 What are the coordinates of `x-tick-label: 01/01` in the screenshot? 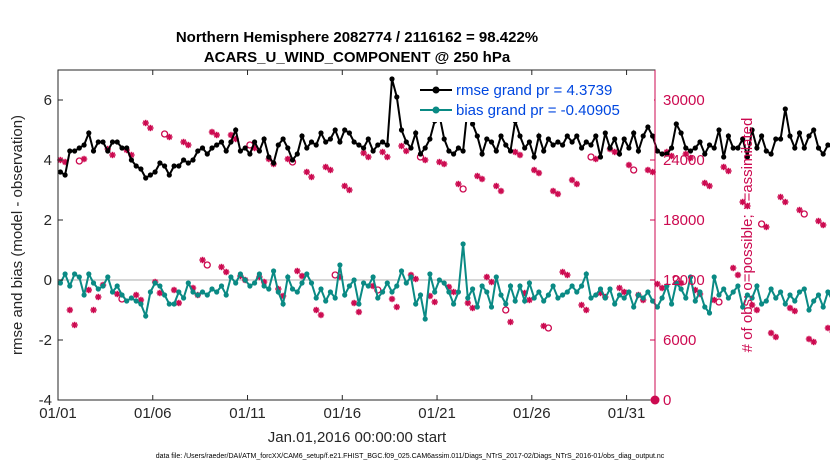 It's located at (58, 413).